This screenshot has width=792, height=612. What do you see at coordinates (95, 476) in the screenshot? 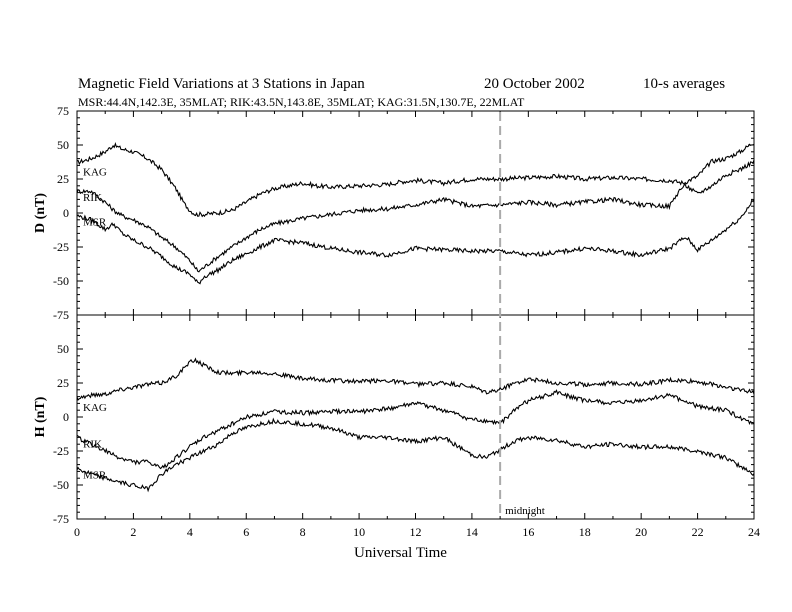
I see `series-label-h-msr: MSR` at bounding box center [95, 476].